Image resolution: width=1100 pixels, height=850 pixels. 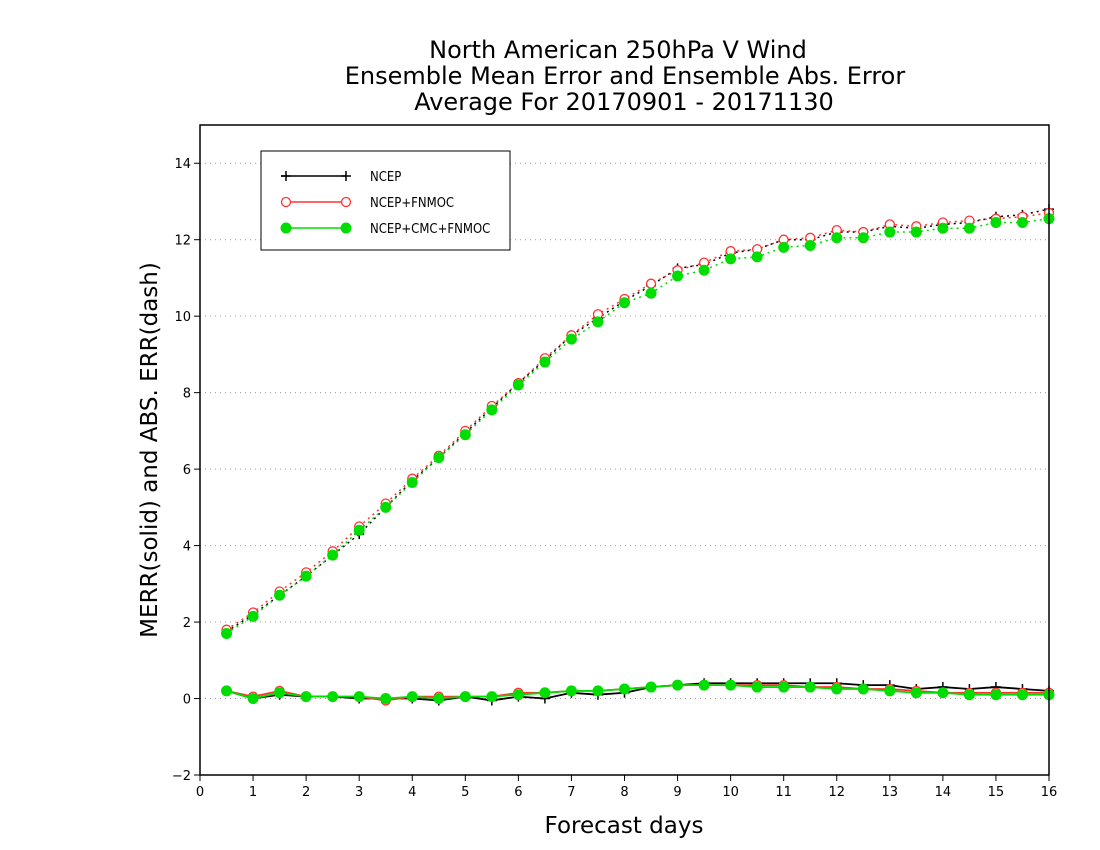 I want to click on y-tick-label-8: 14, so click(x=182, y=164).